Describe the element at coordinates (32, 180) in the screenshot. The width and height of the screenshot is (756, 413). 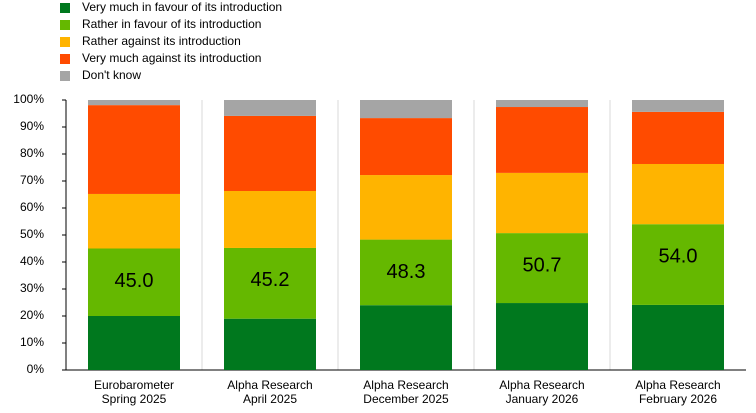
I see `y-tick-label: 70%` at that location.